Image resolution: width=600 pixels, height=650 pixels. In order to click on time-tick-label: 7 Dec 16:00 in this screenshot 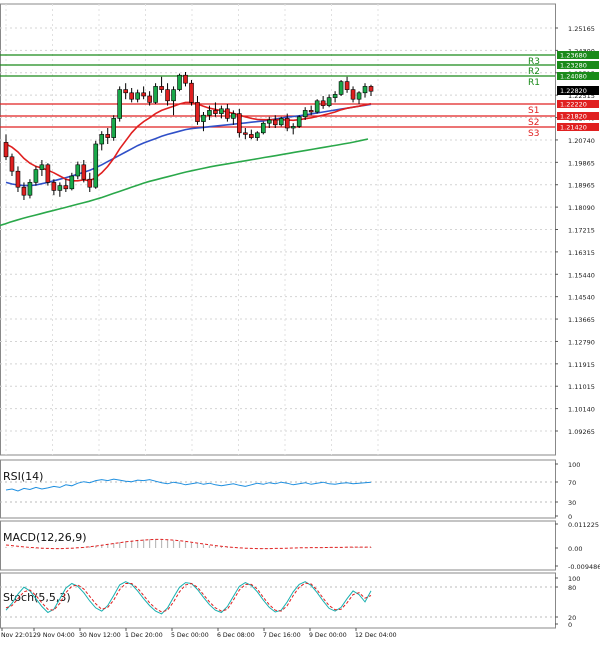, I will do `click(282, 635)`.